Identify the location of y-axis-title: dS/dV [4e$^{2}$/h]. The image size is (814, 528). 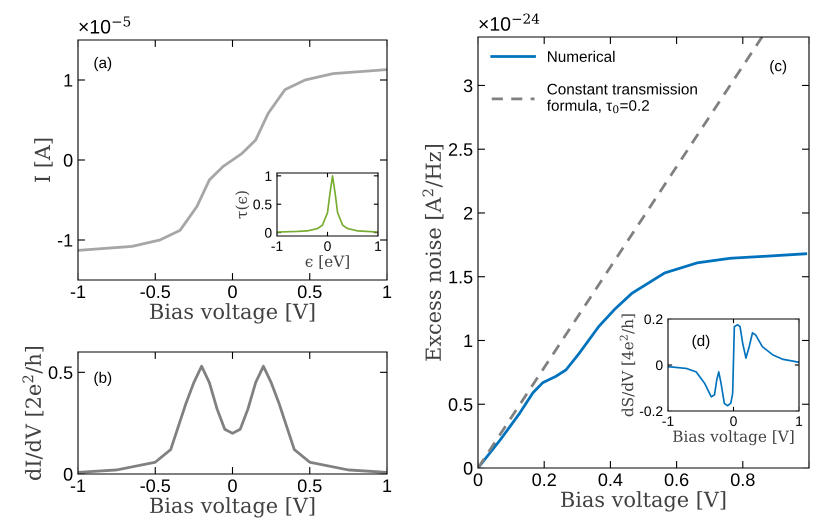
(628, 365).